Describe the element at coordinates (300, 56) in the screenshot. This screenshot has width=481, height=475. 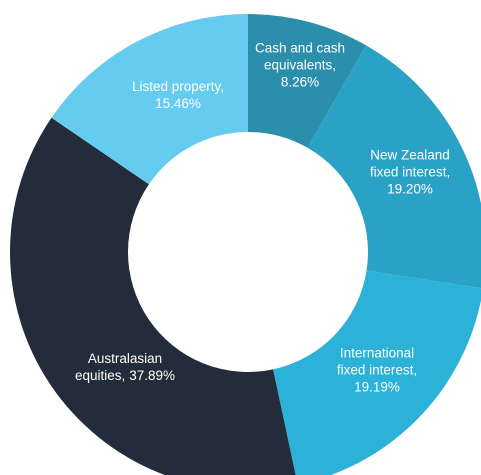
I see `category-label: Cash and cash equivalents,` at that location.